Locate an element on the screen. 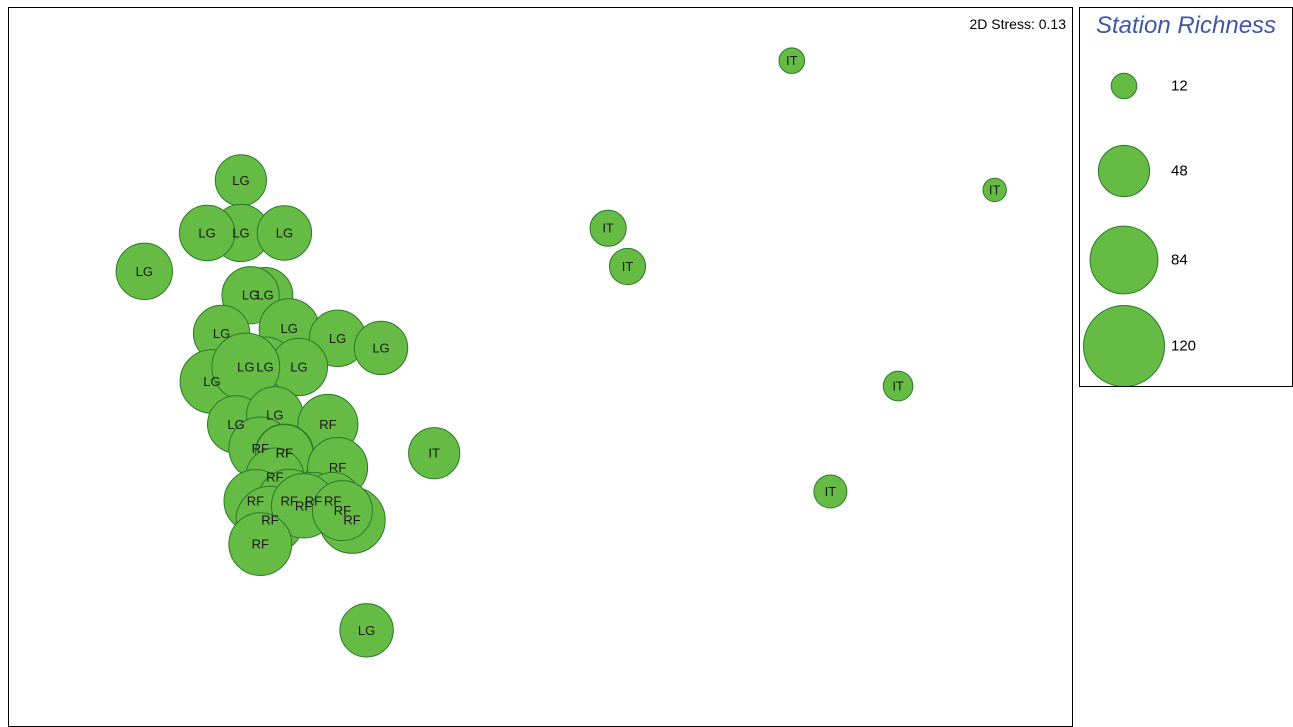  data-point-label-15: LG is located at coordinates (337, 338).